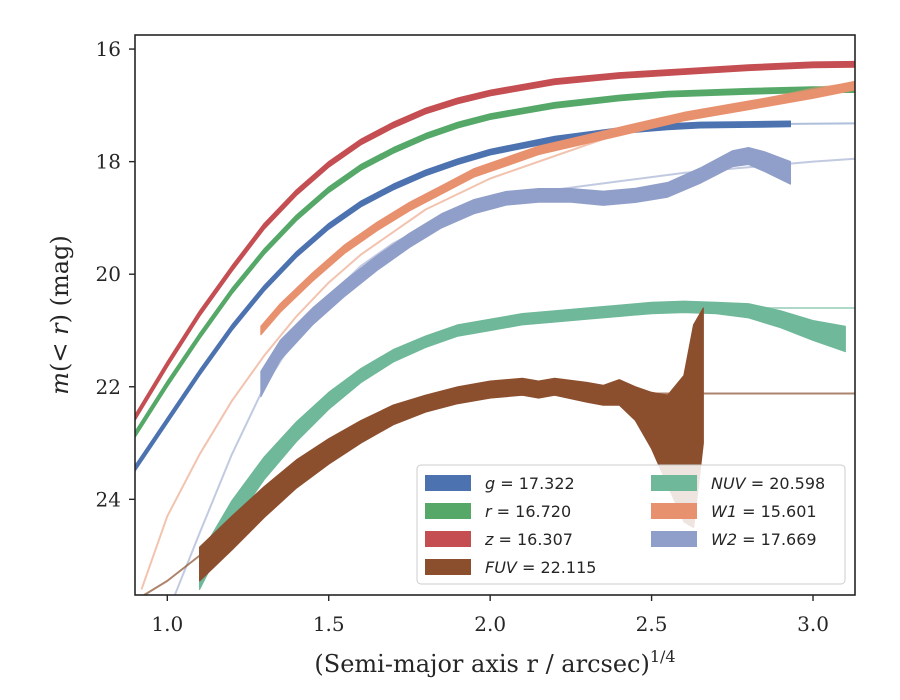  Describe the element at coordinates (448, 483) in the screenshot. I see `legend-swatch-g` at that location.